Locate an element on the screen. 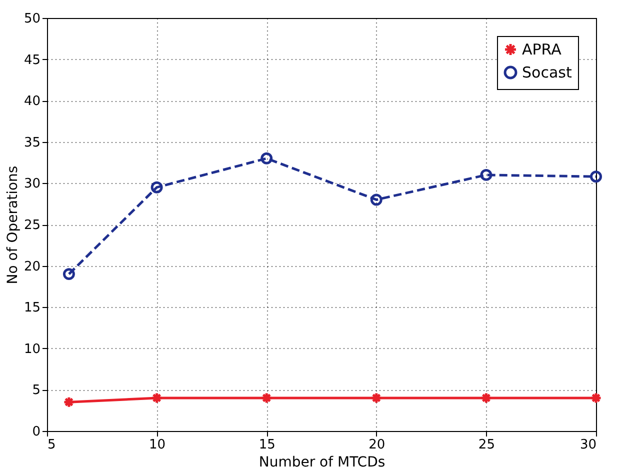  x-tick-label: 15 is located at coordinates (267, 445).